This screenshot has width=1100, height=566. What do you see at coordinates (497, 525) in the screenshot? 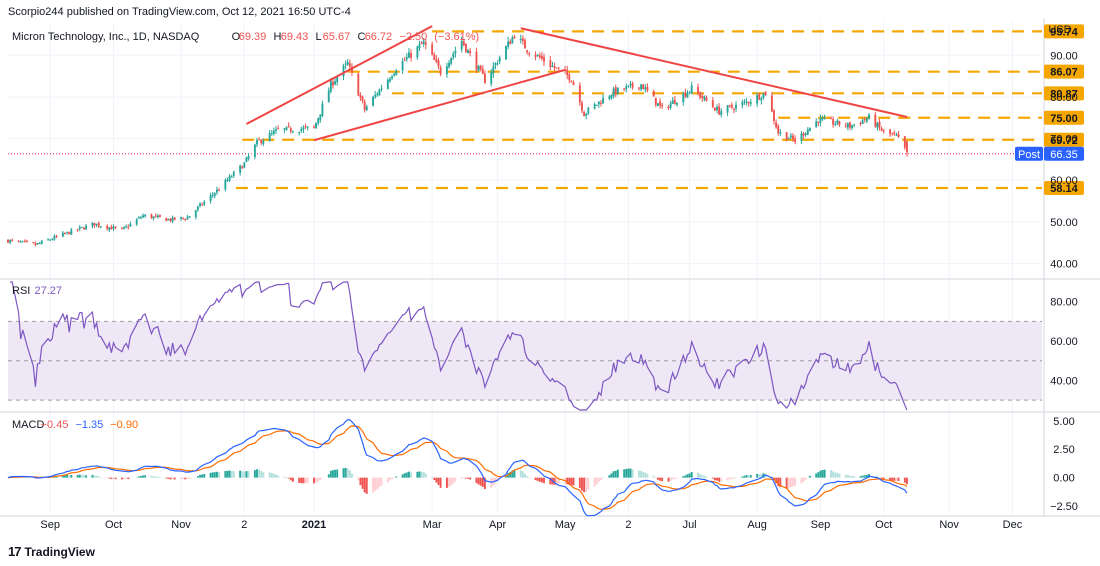
I see `time-tick-label: Apr` at bounding box center [497, 525].